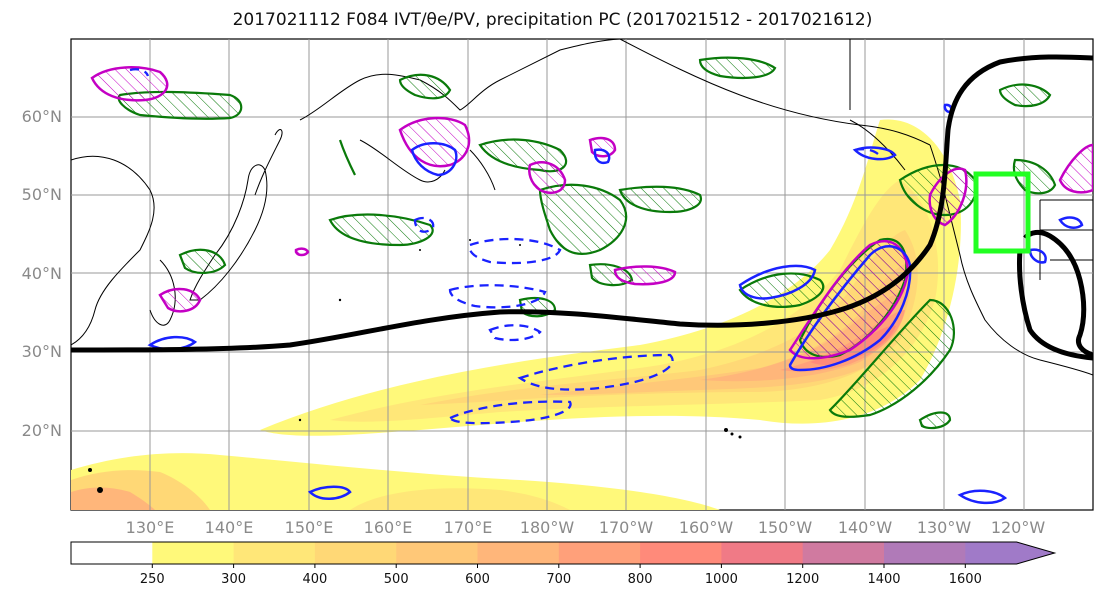 The height and width of the screenshot is (603, 1105). I want to click on region-highlight-box, so click(1002, 212).